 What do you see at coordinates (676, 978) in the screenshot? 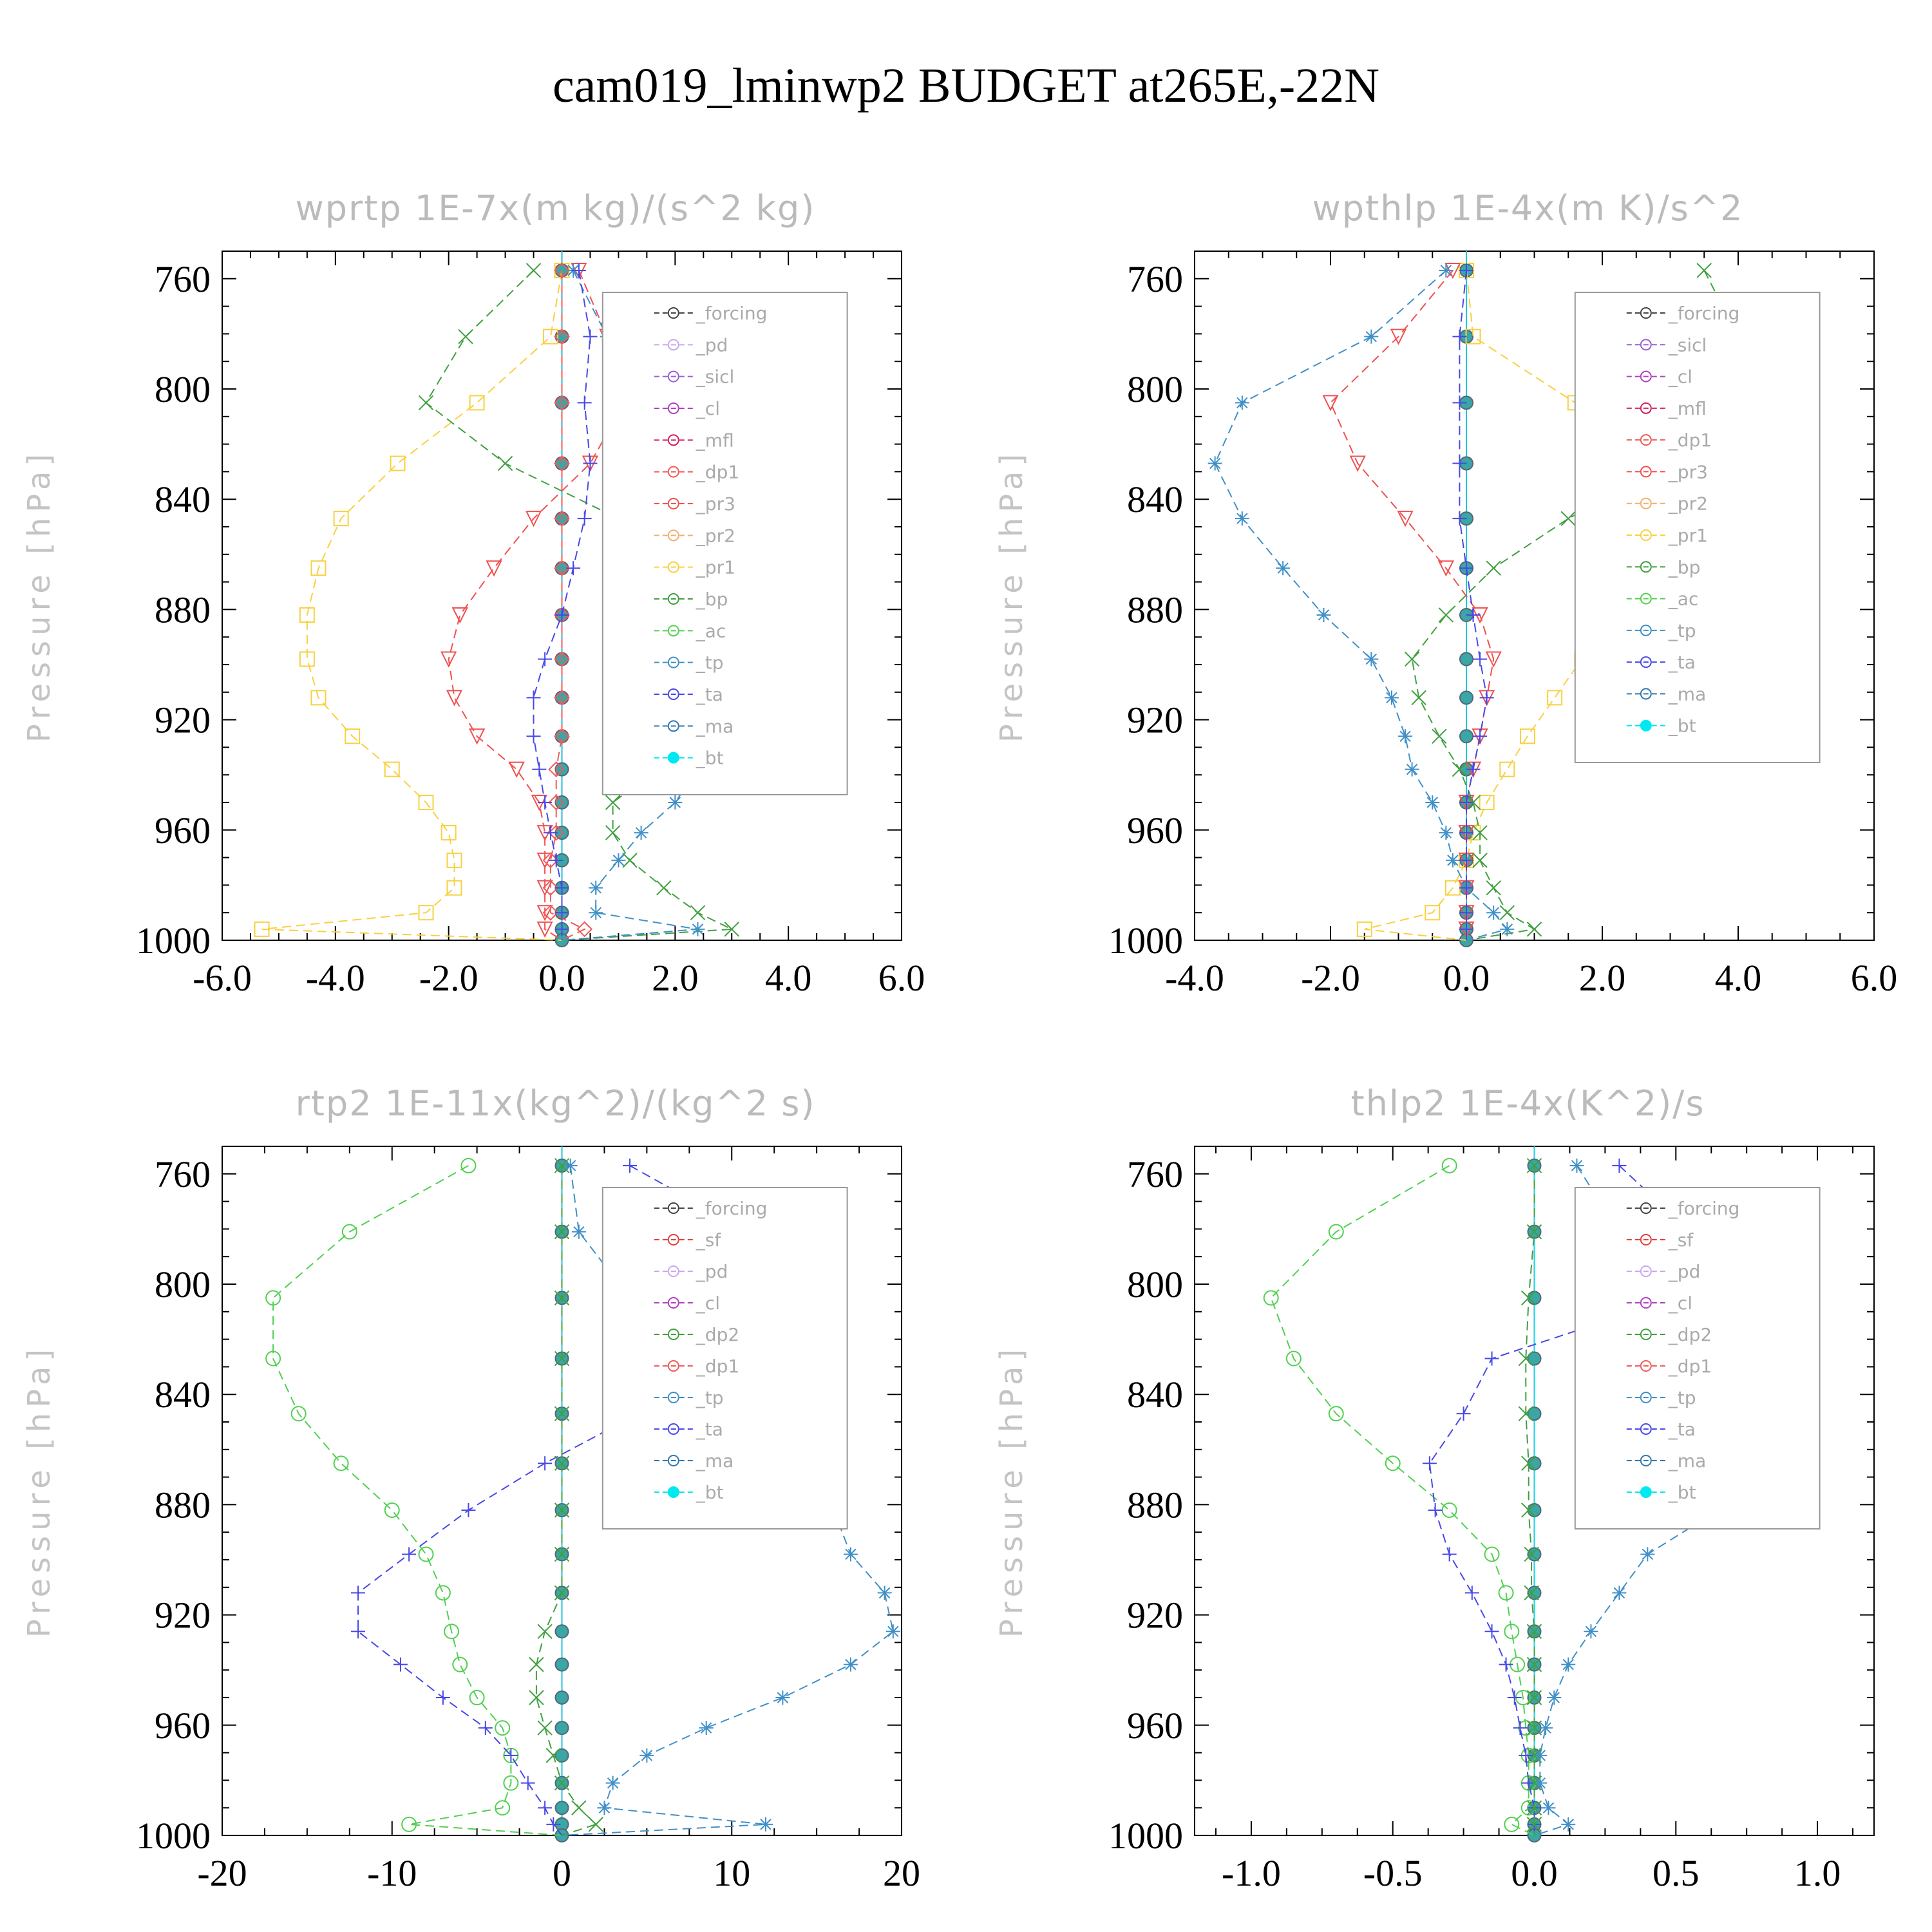
I see `x-tick-label: 2.0` at bounding box center [676, 978].